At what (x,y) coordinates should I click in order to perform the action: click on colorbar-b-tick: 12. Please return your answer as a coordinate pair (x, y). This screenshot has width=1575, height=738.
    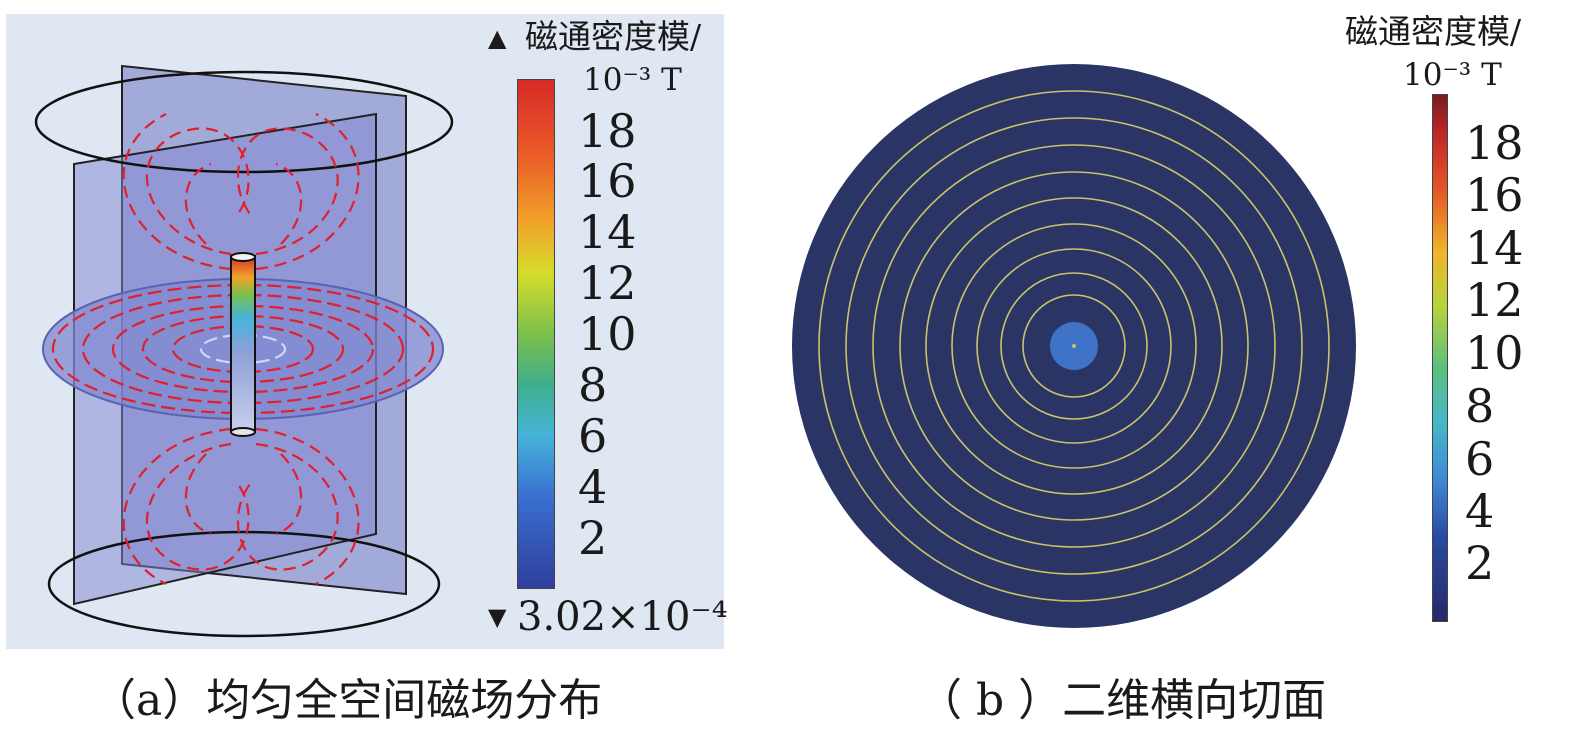
    Looking at the image, I should click on (1494, 300).